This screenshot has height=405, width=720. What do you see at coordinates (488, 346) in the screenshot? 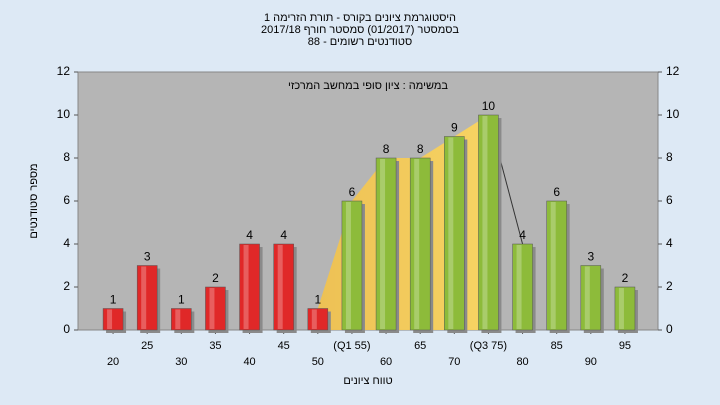
I see `x-tick-label: (Q3 75)` at bounding box center [488, 346].